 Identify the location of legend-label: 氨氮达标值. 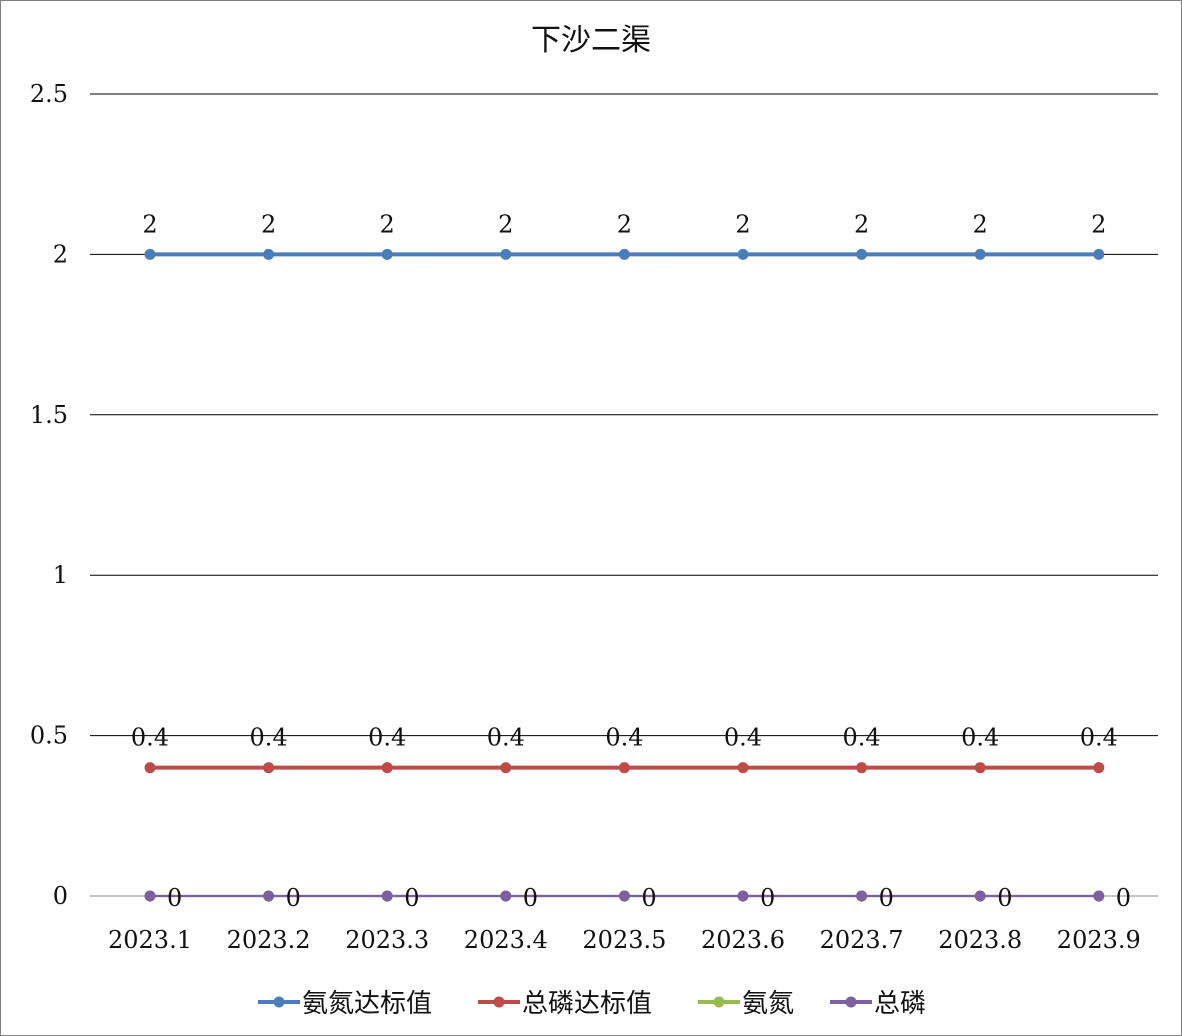
(367, 1004).